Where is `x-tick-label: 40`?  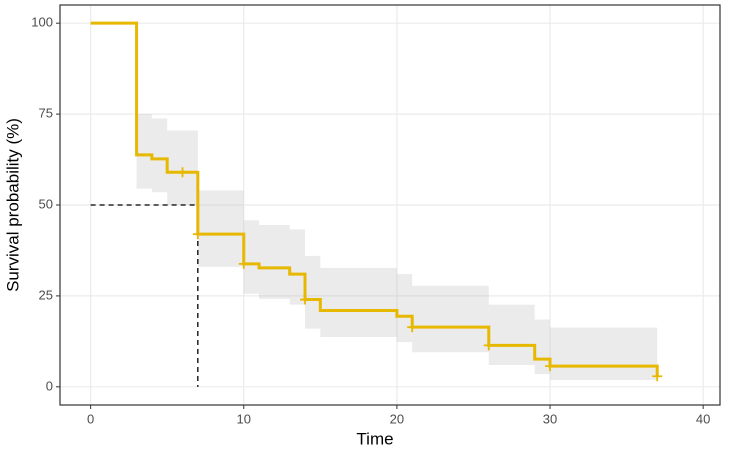
x-tick-label: 40 is located at coordinates (703, 418).